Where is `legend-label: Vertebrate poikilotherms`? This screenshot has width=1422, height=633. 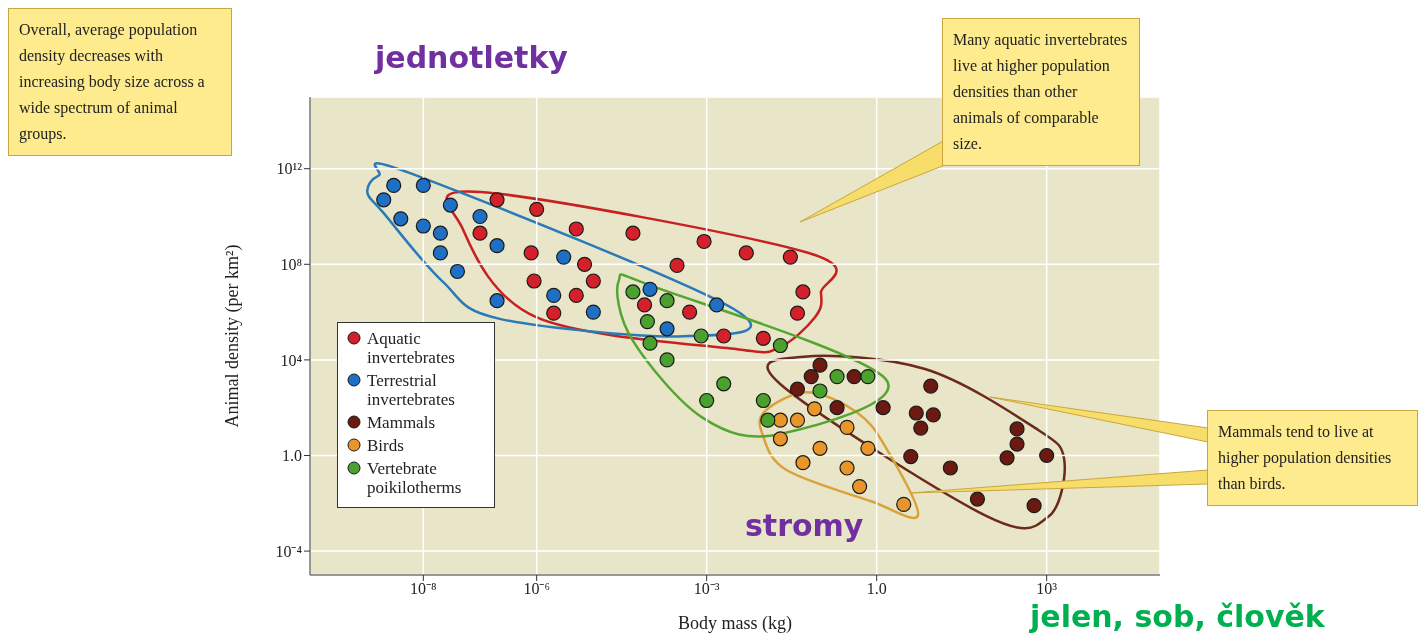 legend-label: Vertebrate poikilotherms is located at coordinates (415, 478).